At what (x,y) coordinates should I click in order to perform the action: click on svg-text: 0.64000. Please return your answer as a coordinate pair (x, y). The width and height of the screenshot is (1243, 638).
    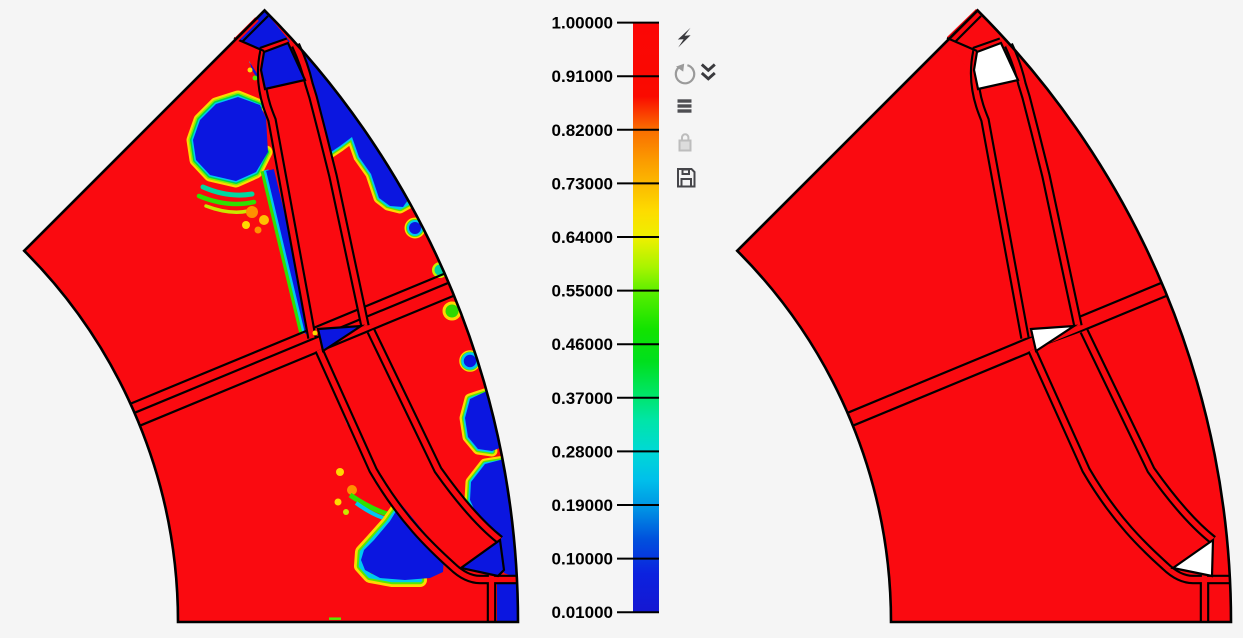
    Looking at the image, I should click on (582, 237).